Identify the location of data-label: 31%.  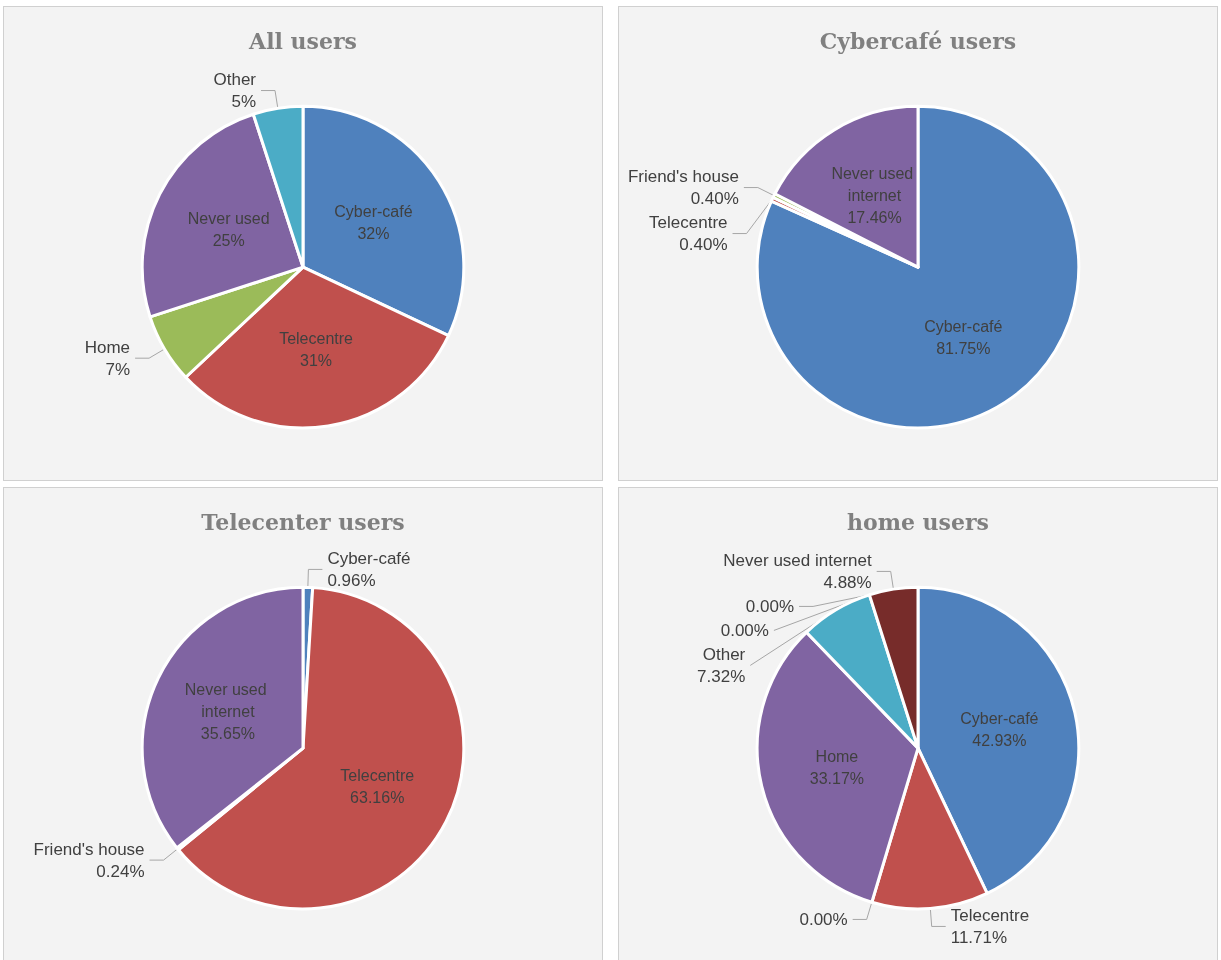
(316, 361).